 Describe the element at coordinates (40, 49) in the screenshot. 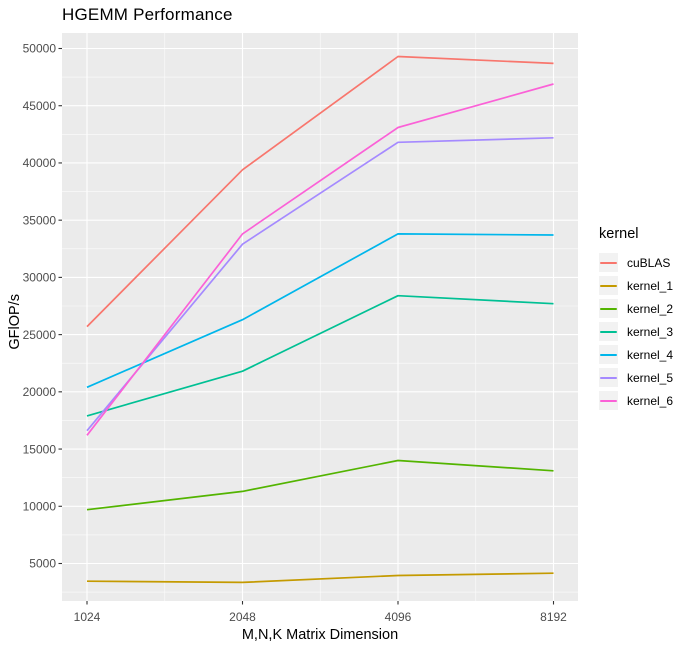

I see `y-tick-label: 50000` at that location.